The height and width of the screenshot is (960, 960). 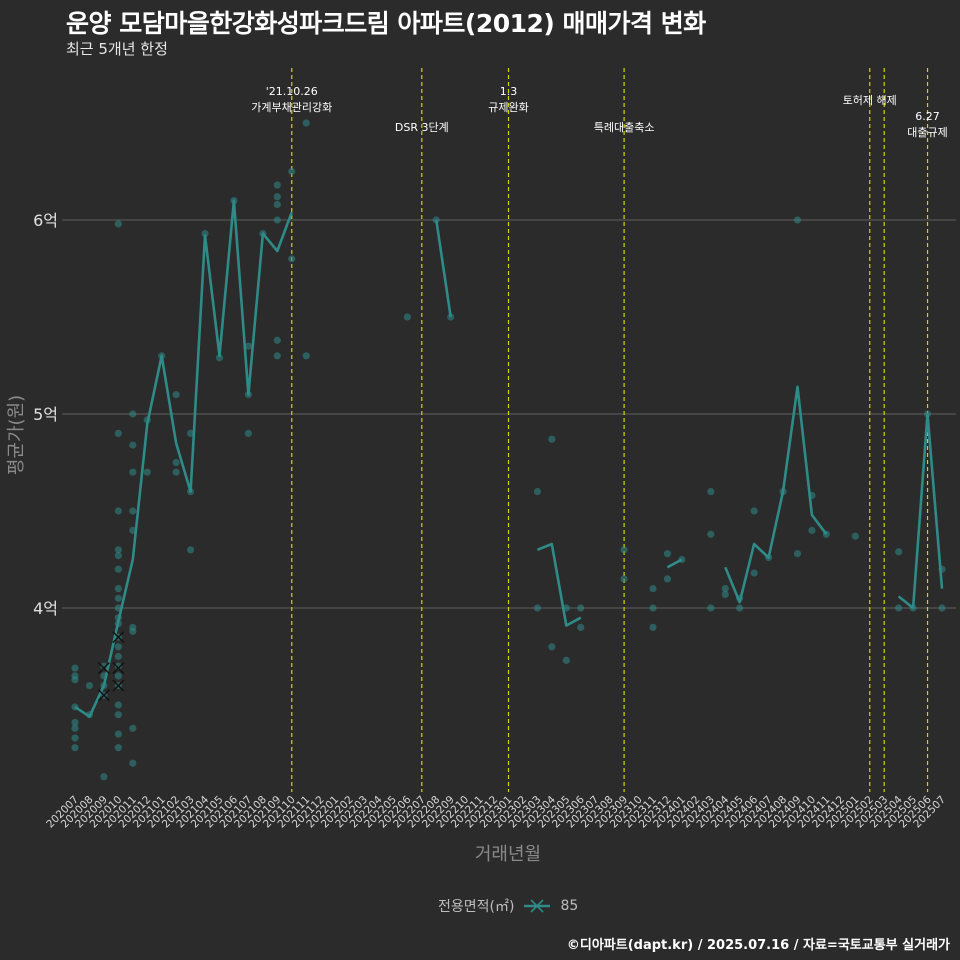 I want to click on legend: 전용면적(㎡) 85, so click(x=508, y=906).